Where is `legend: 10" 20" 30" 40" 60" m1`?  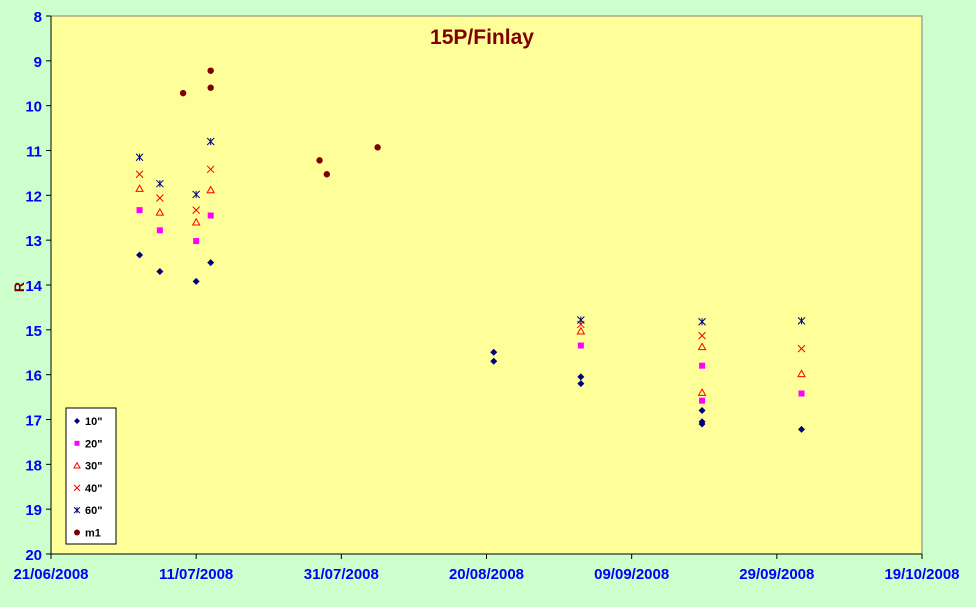 legend: 10" 20" 30" 40" 60" m1 is located at coordinates (91, 476).